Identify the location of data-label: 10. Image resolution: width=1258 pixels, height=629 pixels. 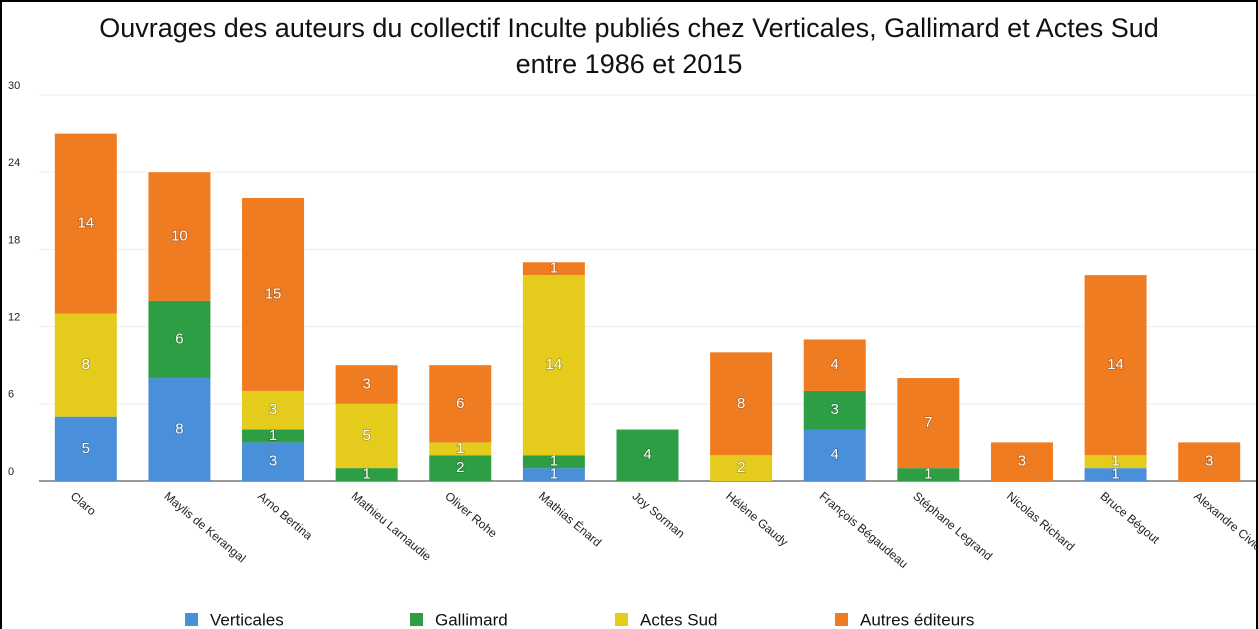
(179, 236).